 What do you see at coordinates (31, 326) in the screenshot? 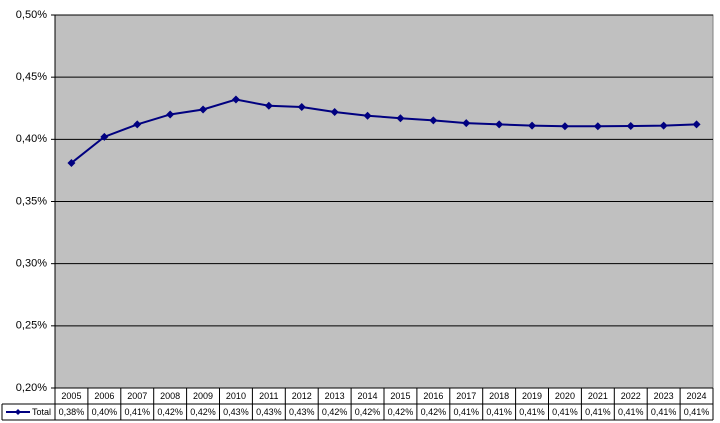
I see `y-tick-label: 0,25%` at bounding box center [31, 326].